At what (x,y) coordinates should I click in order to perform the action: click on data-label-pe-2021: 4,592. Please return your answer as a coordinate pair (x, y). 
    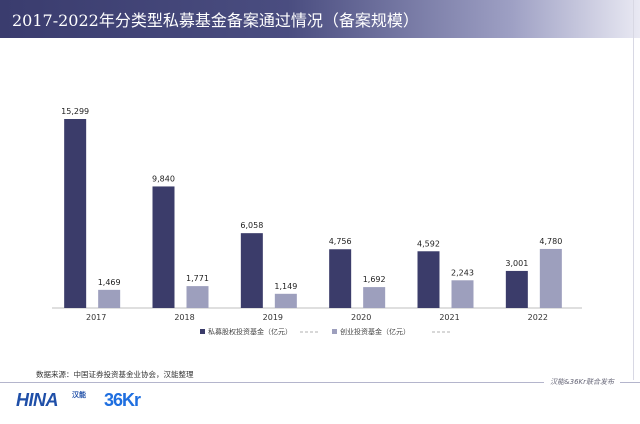
    Looking at the image, I should click on (428, 243).